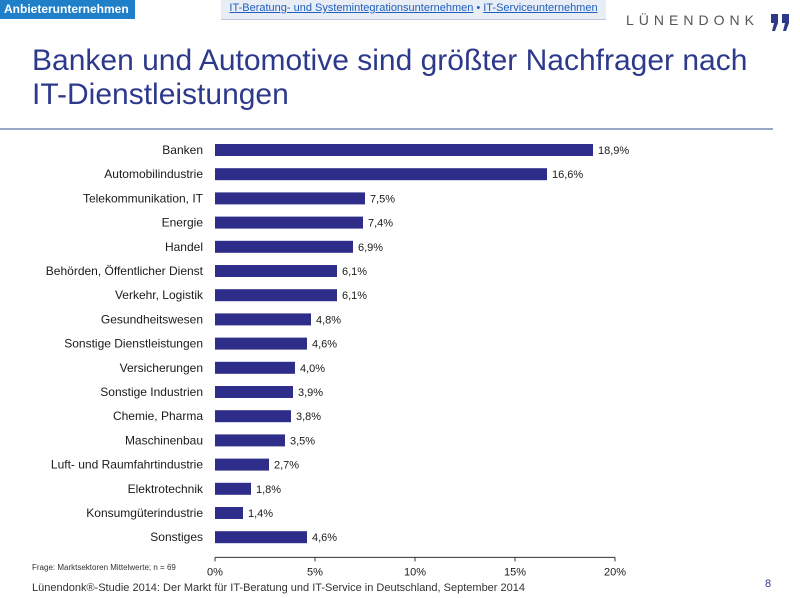 The height and width of the screenshot is (598, 800). Describe the element at coordinates (515, 572) in the screenshot. I see `x-tick-label: 15%` at that location.